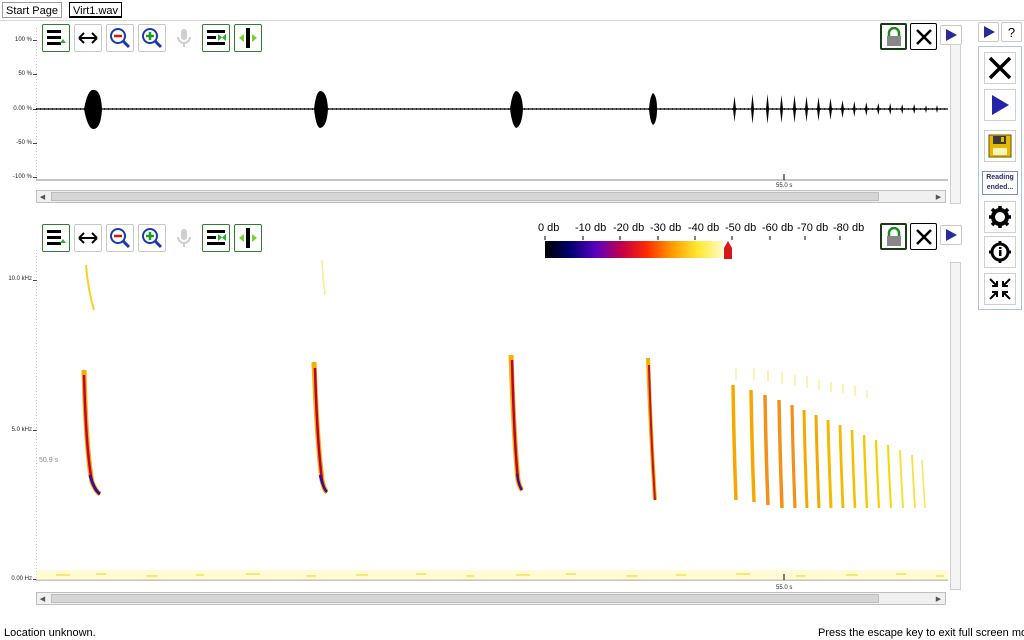 Image resolution: width=1024 pixels, height=640 pixels. Describe the element at coordinates (20, 279) in the screenshot. I see `y-label-10khz: 10.0 kHz` at that location.